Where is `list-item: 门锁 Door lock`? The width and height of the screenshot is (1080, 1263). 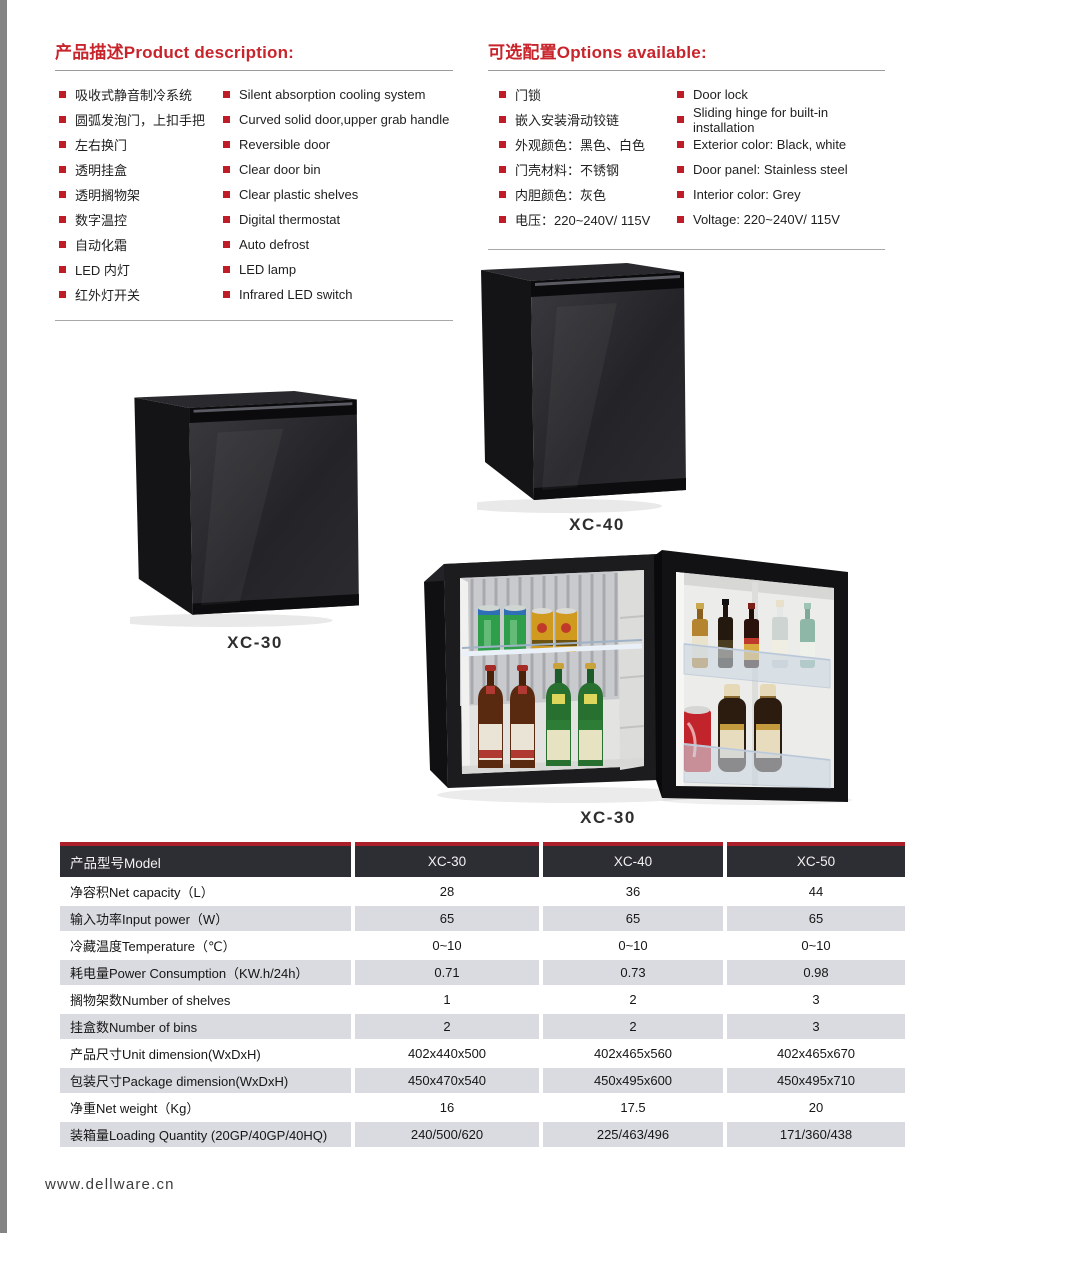 list-item: 门锁 Door lock is located at coordinates (686, 94).